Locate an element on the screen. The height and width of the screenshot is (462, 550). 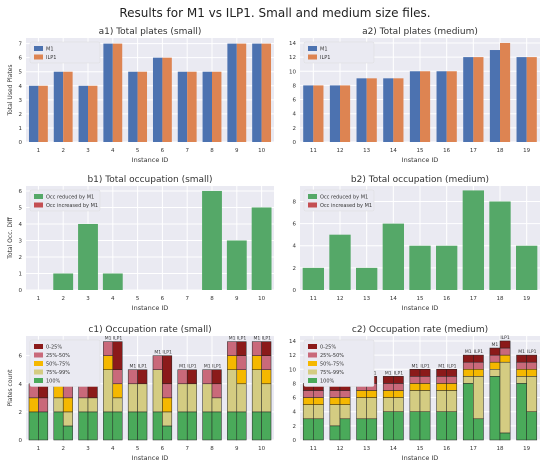
a2-ytick-label: 0 is located at coordinates (295, 143).